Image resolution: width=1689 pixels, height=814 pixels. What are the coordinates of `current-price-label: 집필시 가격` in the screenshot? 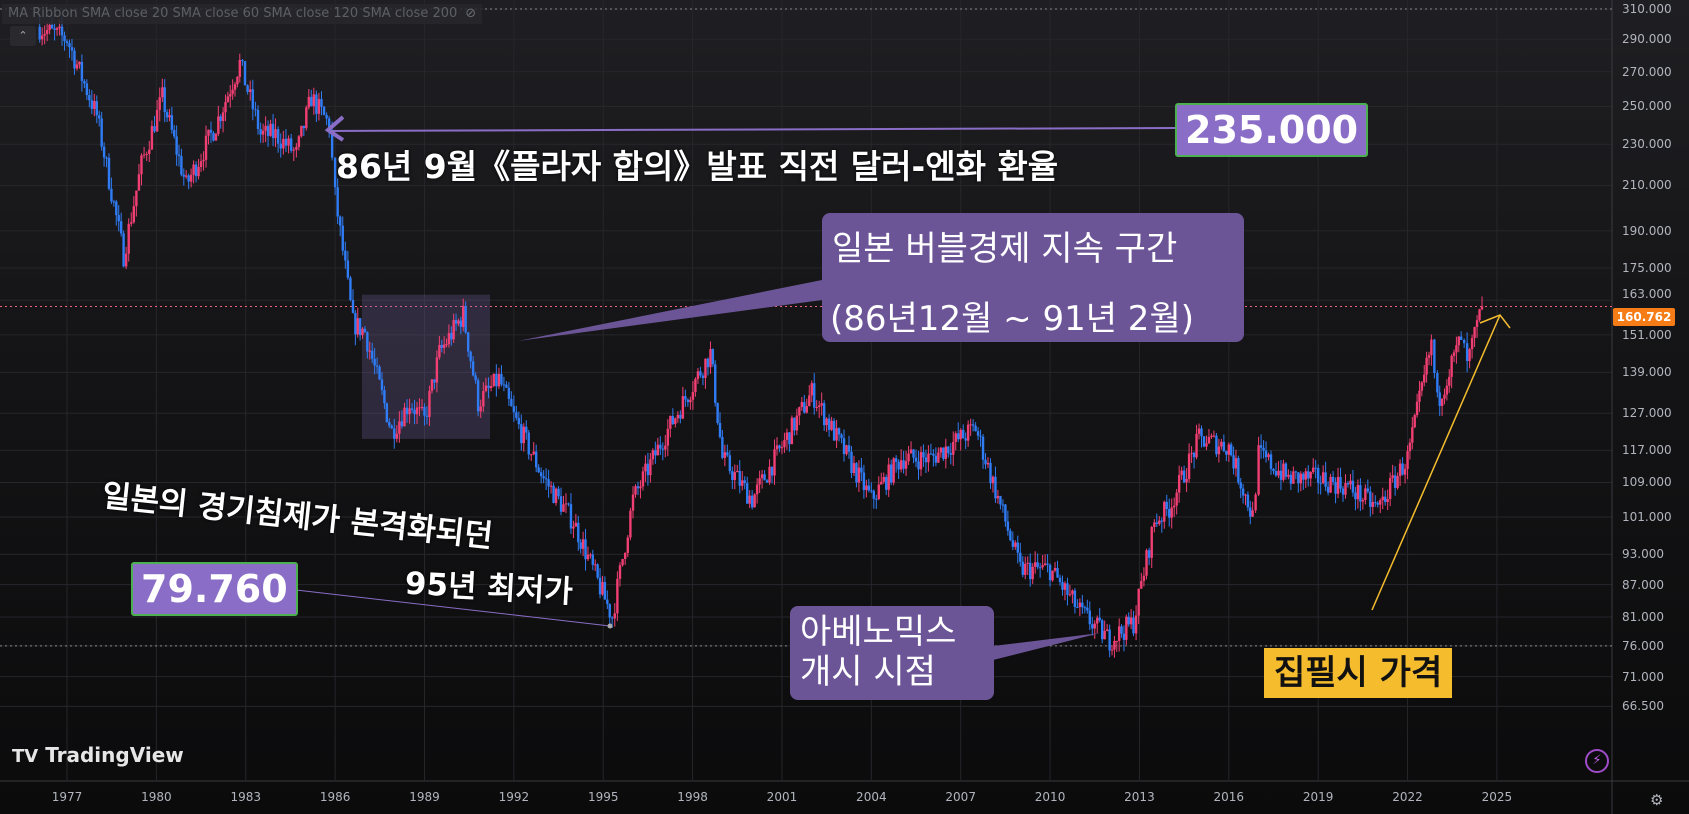 It's located at (1358, 673).